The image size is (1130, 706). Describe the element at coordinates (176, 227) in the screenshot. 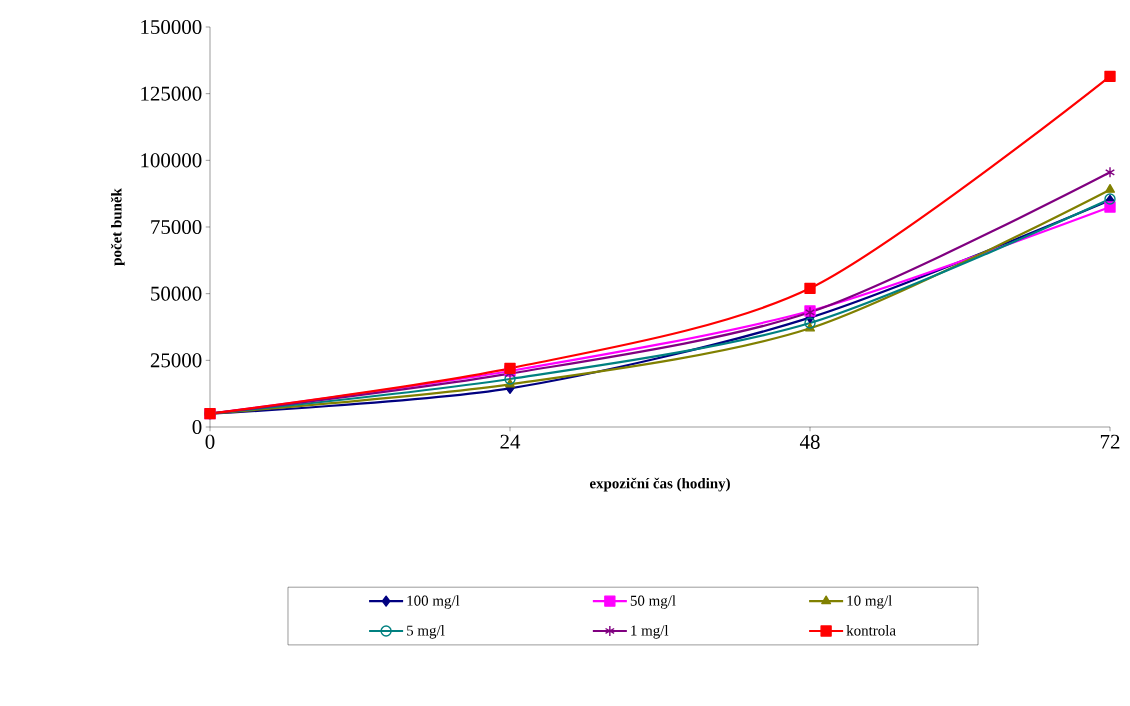

I see `y-tick-label: 75000` at that location.